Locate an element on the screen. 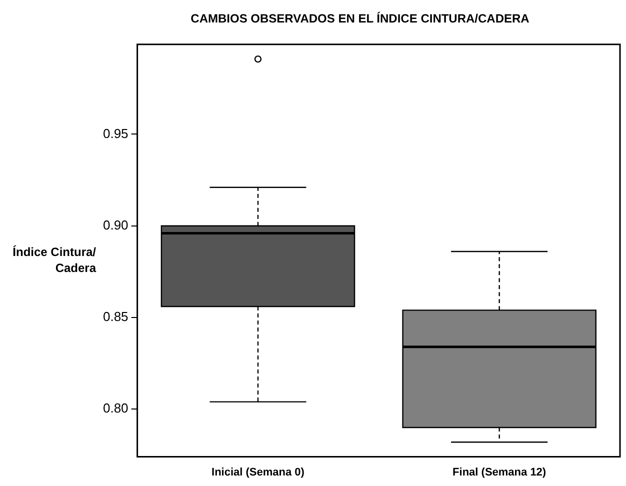  y-axis-title: Índice Cintura/ Cadera is located at coordinates (54, 260).